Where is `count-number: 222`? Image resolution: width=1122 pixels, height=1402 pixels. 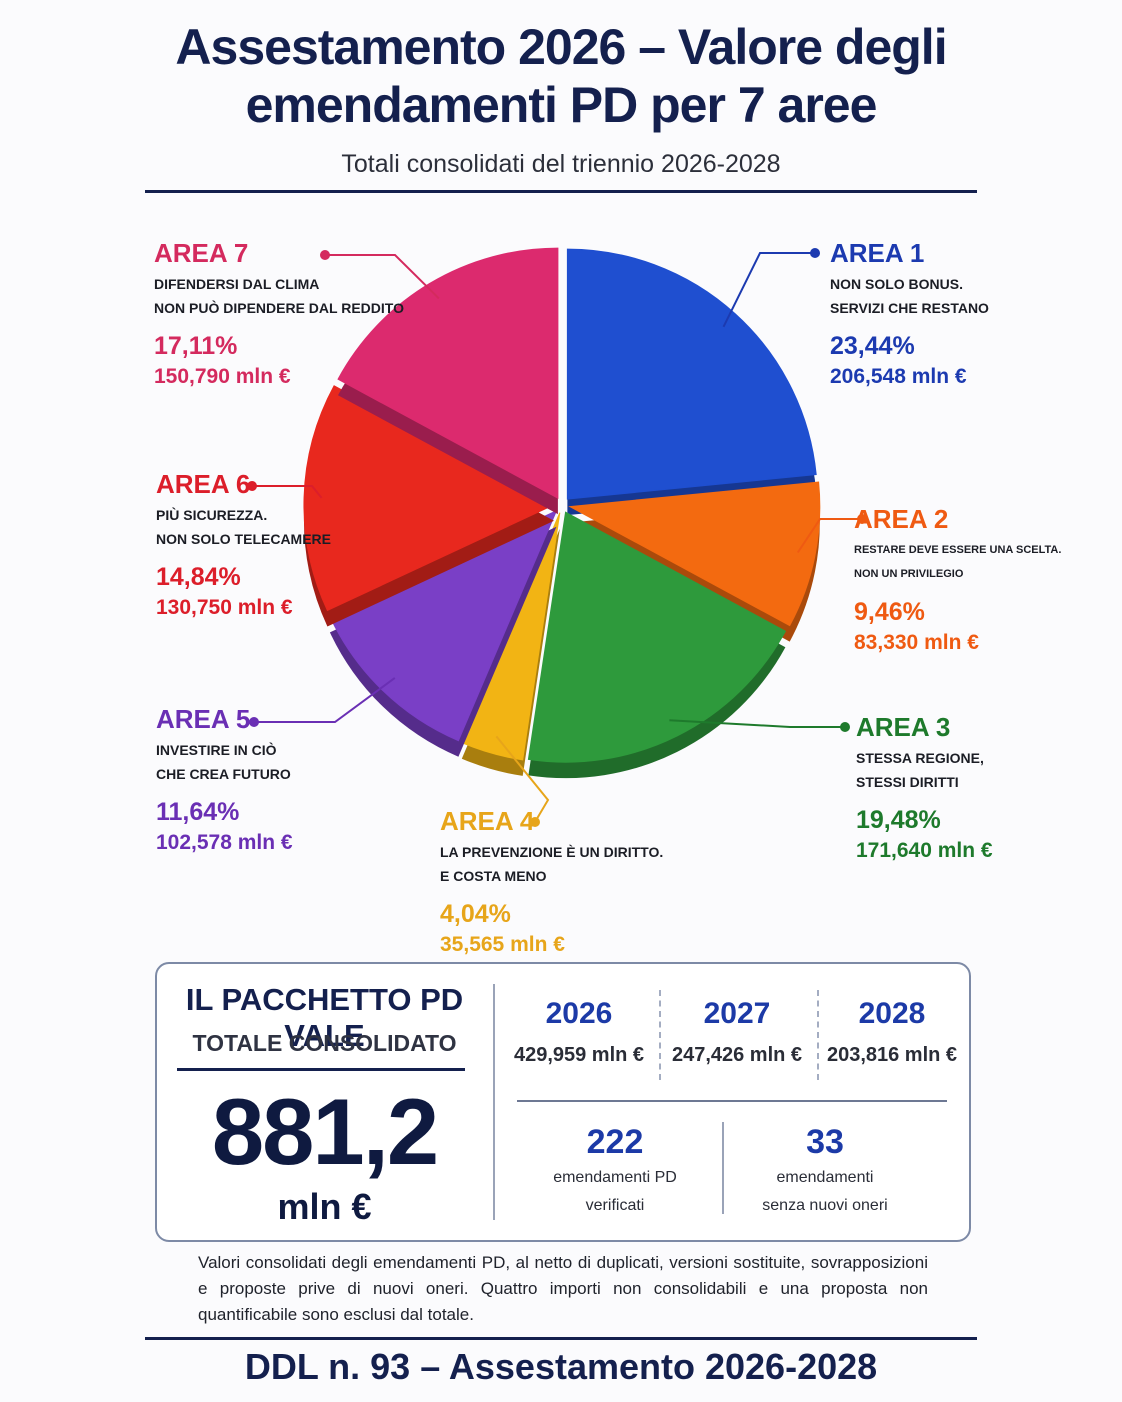
count-number: 222 is located at coordinates (615, 1142).